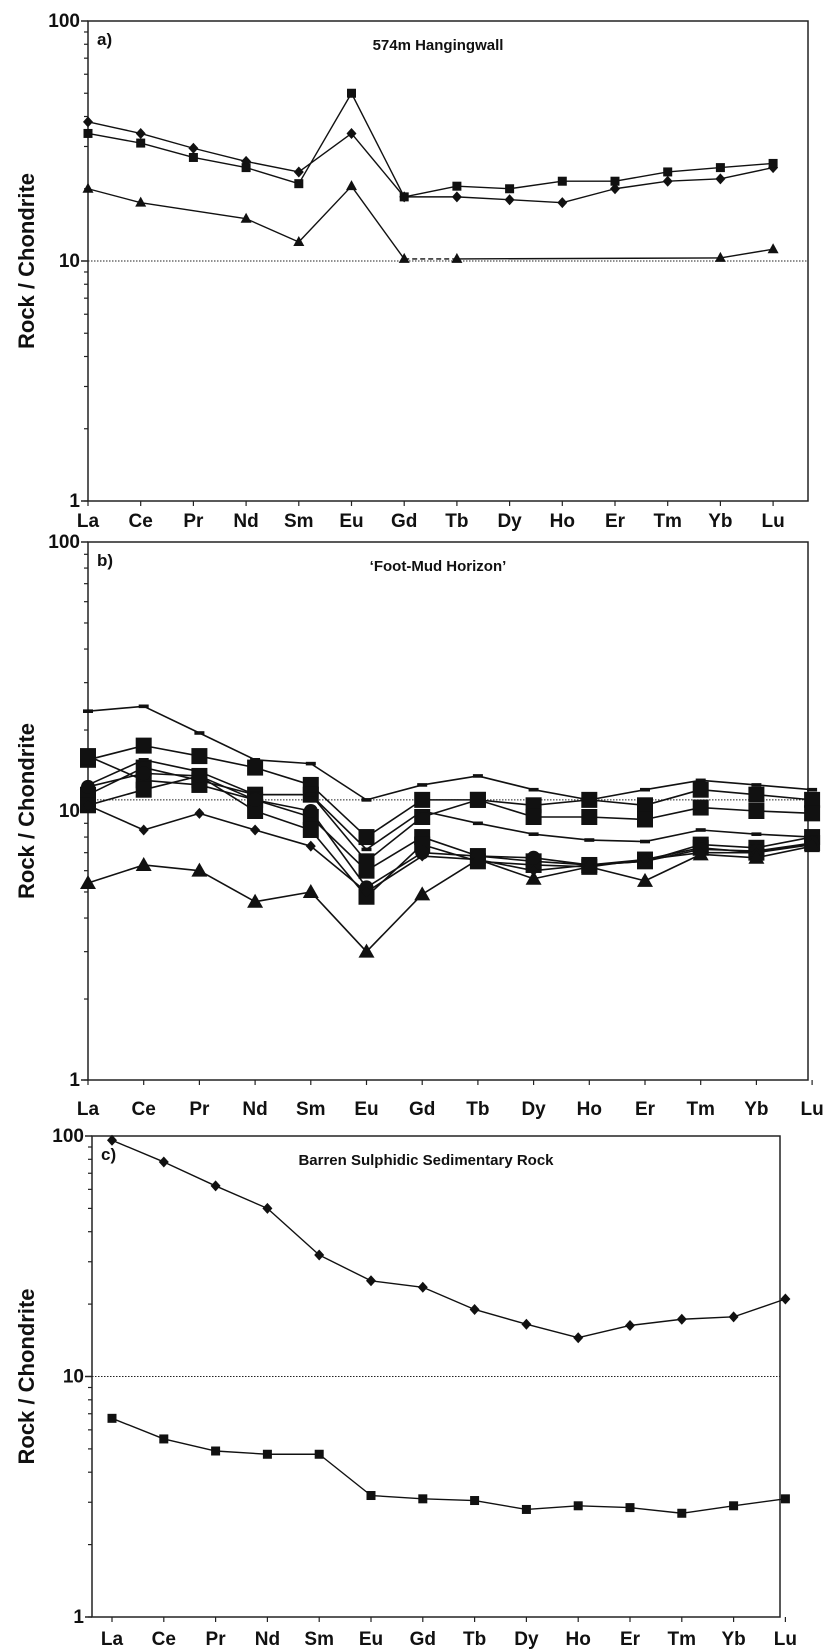  Describe the element at coordinates (785, 1639) in the screenshot. I see `x-tick-label: Lu` at that location.